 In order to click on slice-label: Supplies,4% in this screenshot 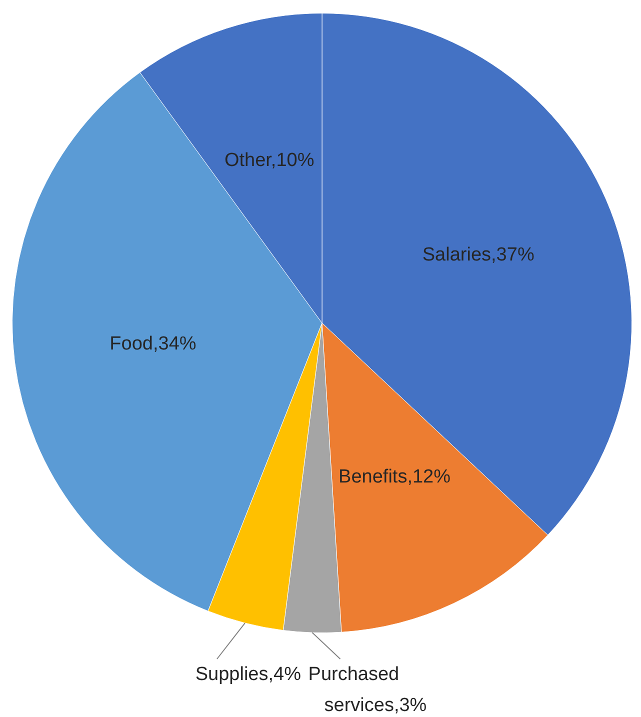, I will do `click(248, 675)`.